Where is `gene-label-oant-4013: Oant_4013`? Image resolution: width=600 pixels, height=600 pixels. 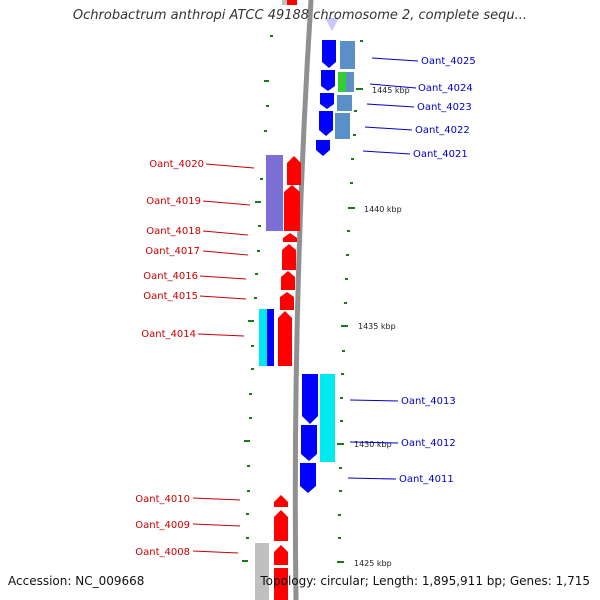 gene-label-oant-4013: Oant_4013 is located at coordinates (428, 401).